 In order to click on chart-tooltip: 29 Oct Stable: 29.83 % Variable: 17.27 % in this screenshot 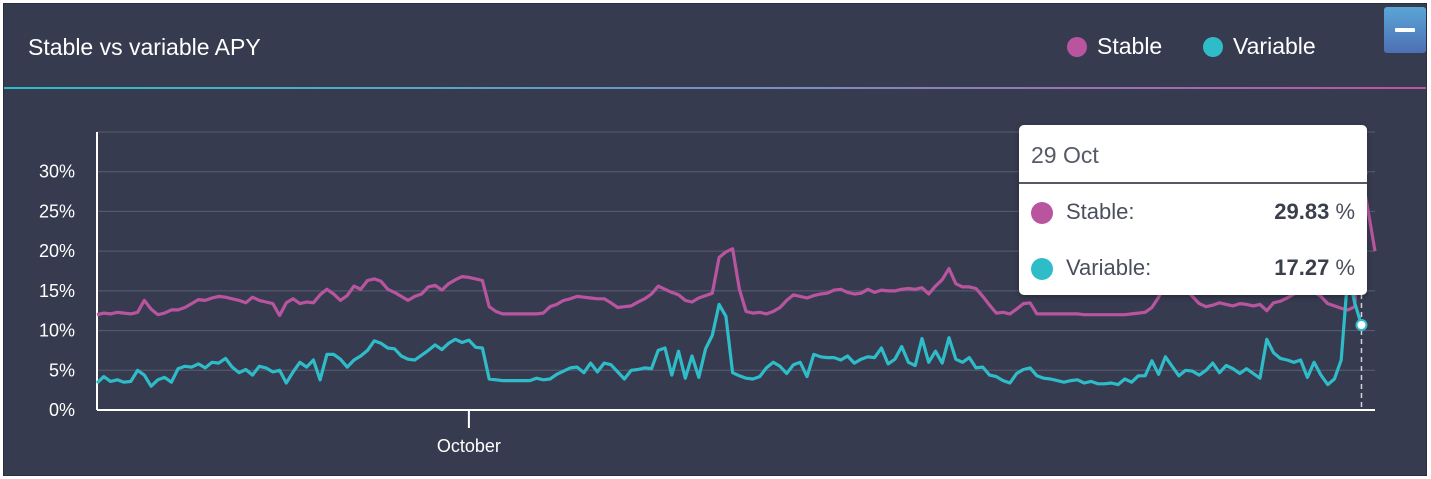, I will do `click(1193, 210)`.